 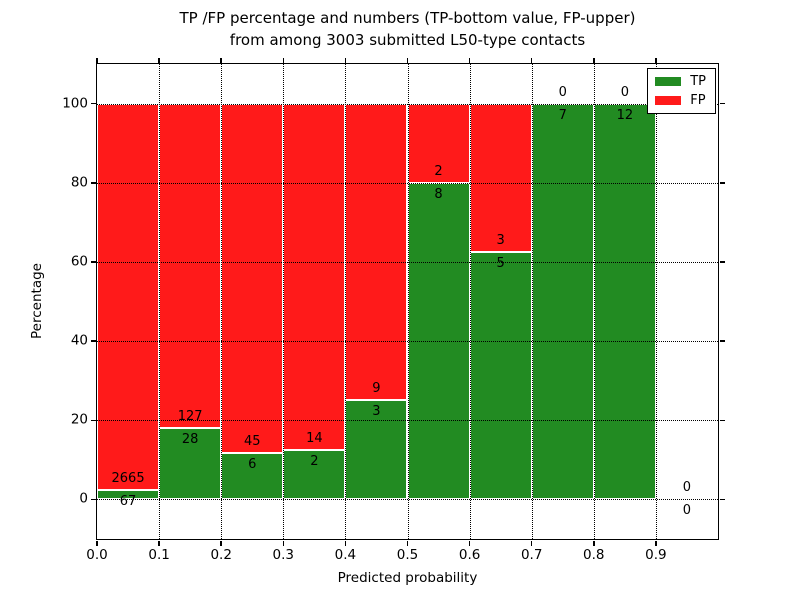 I want to click on tp-legend-label: TP, so click(x=698, y=81).